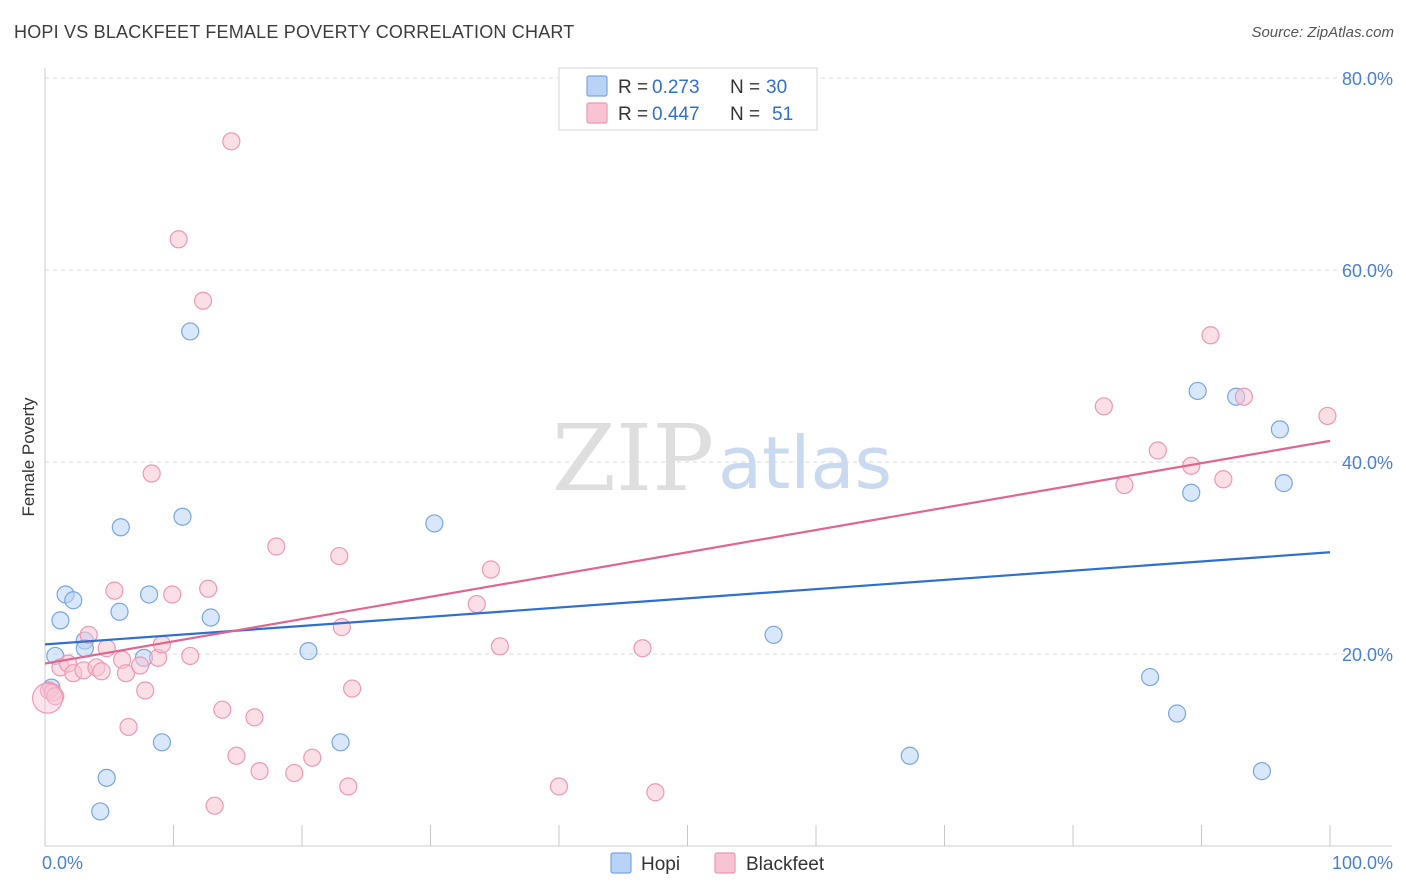 The image size is (1406, 892). I want to click on legend-n-value-hopi: 30, so click(776, 87).